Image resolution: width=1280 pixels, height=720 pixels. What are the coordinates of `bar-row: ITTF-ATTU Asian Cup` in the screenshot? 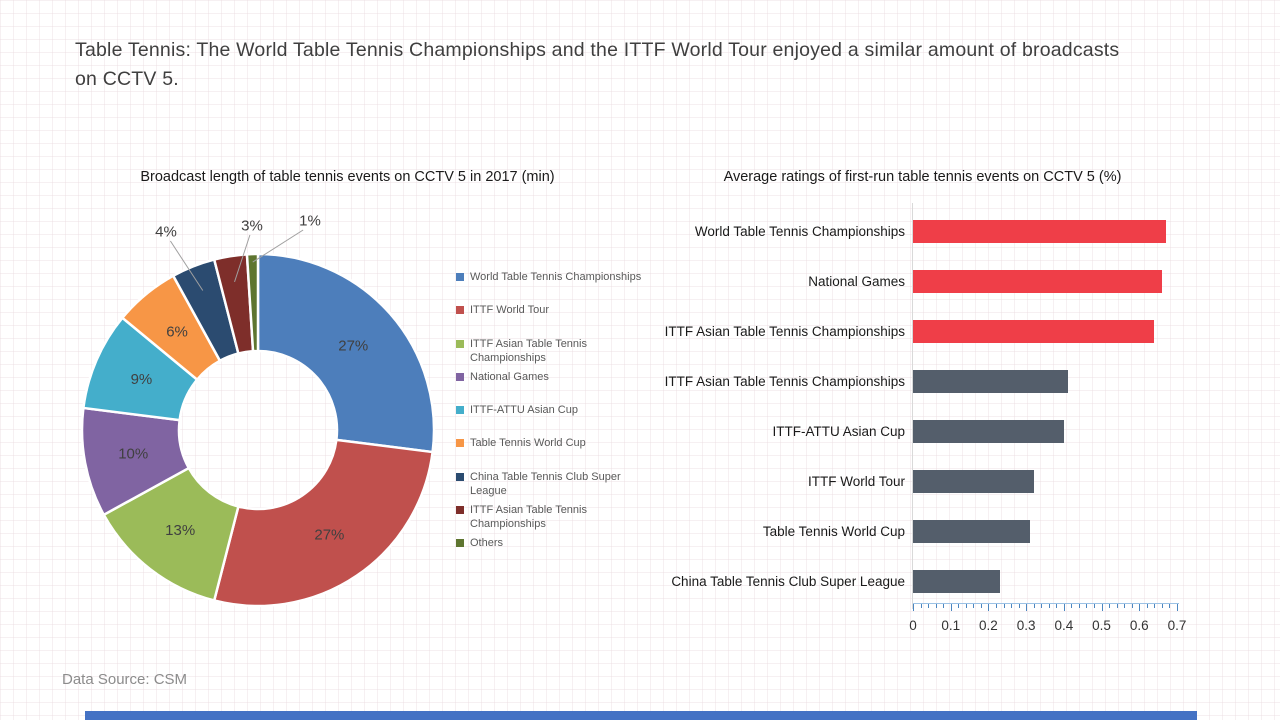 It's located at (930, 431).